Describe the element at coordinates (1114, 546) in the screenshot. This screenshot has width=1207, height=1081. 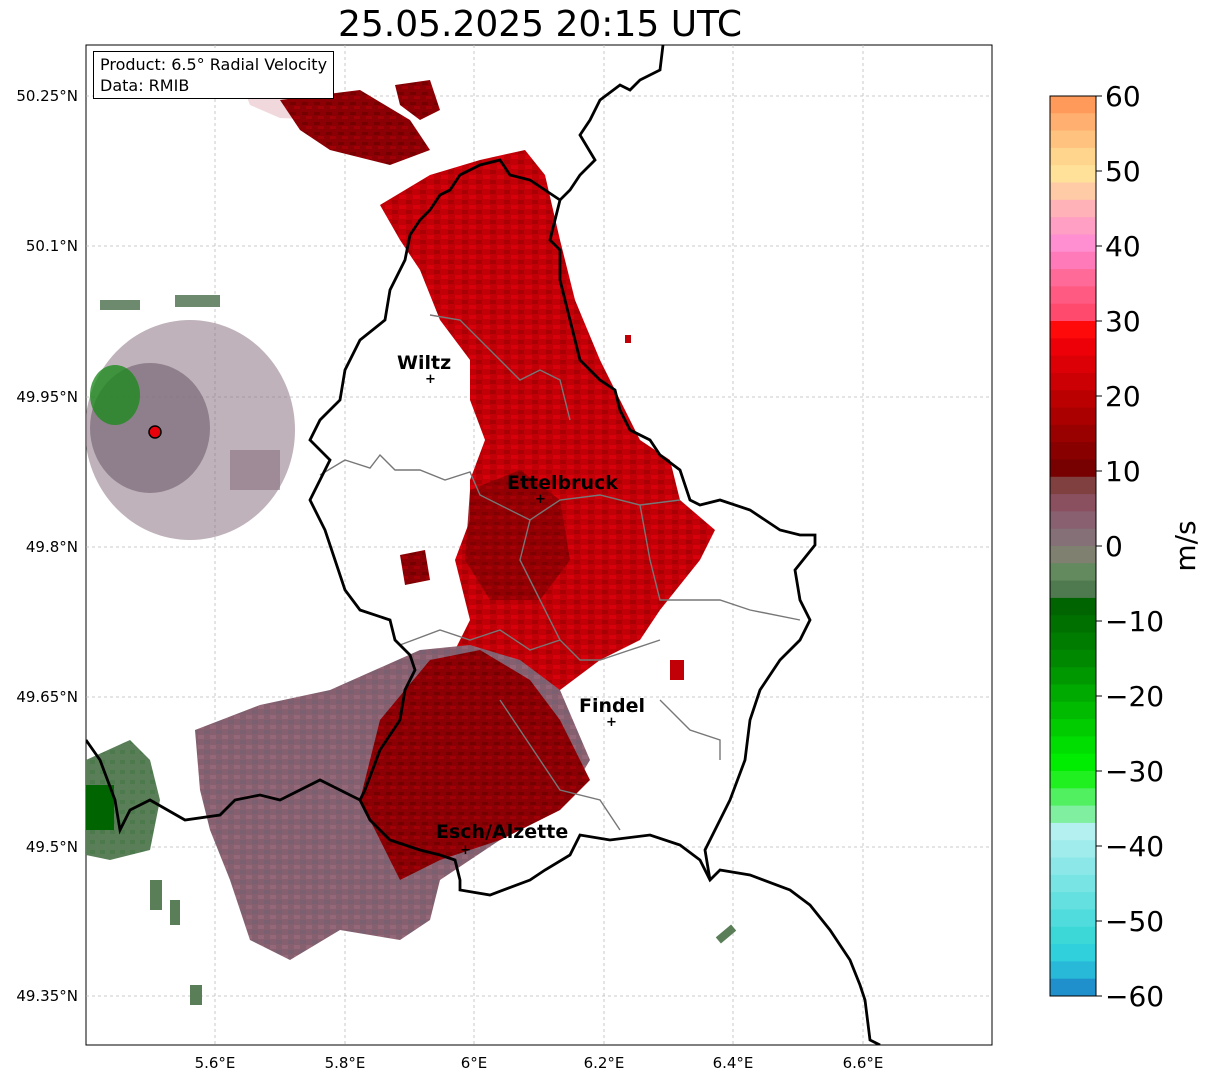
I see `colorbar-tick-label: 0` at that location.